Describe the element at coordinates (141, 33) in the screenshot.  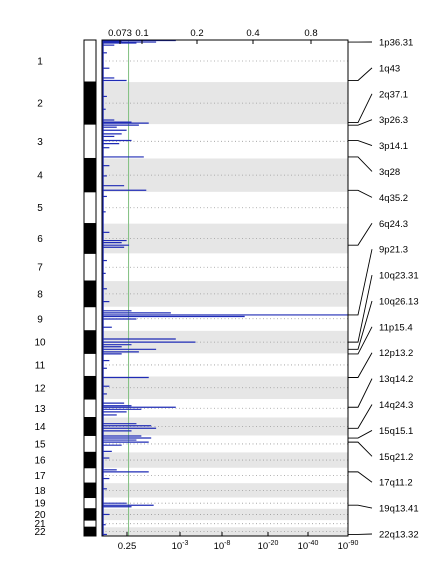
I see `top-tick-label: 0.1` at that location.